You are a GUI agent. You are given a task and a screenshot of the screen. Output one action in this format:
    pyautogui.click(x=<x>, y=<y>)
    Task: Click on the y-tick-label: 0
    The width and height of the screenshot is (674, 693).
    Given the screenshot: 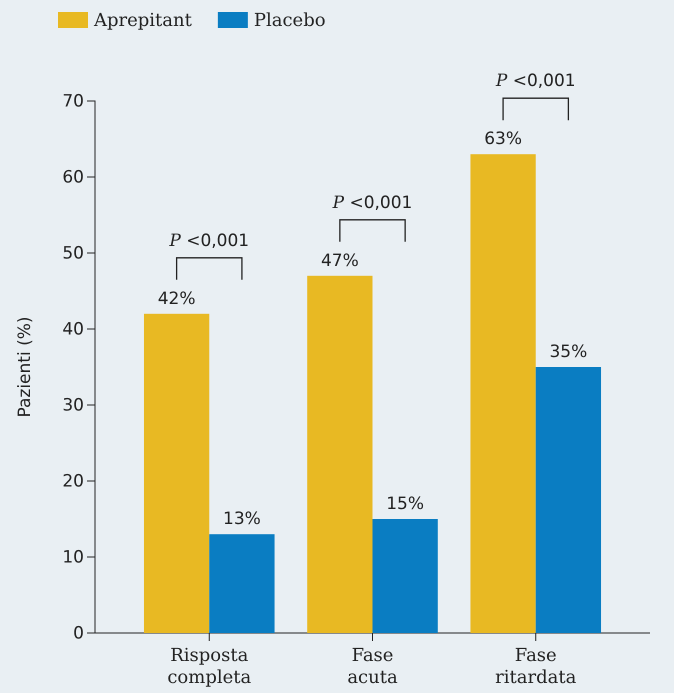 What is the action you would take?
    pyautogui.click(x=78, y=633)
    